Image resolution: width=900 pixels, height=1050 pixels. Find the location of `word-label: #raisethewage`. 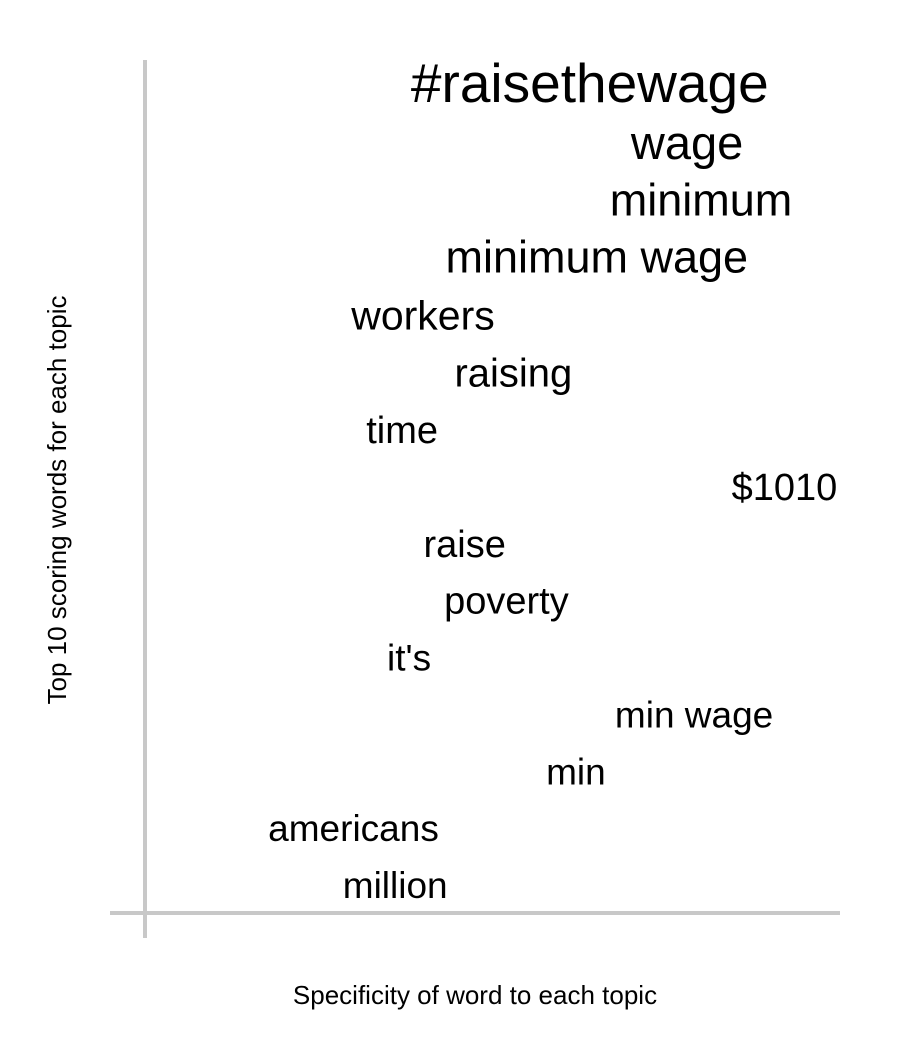

word-label: #raisethewage is located at coordinates (590, 83).